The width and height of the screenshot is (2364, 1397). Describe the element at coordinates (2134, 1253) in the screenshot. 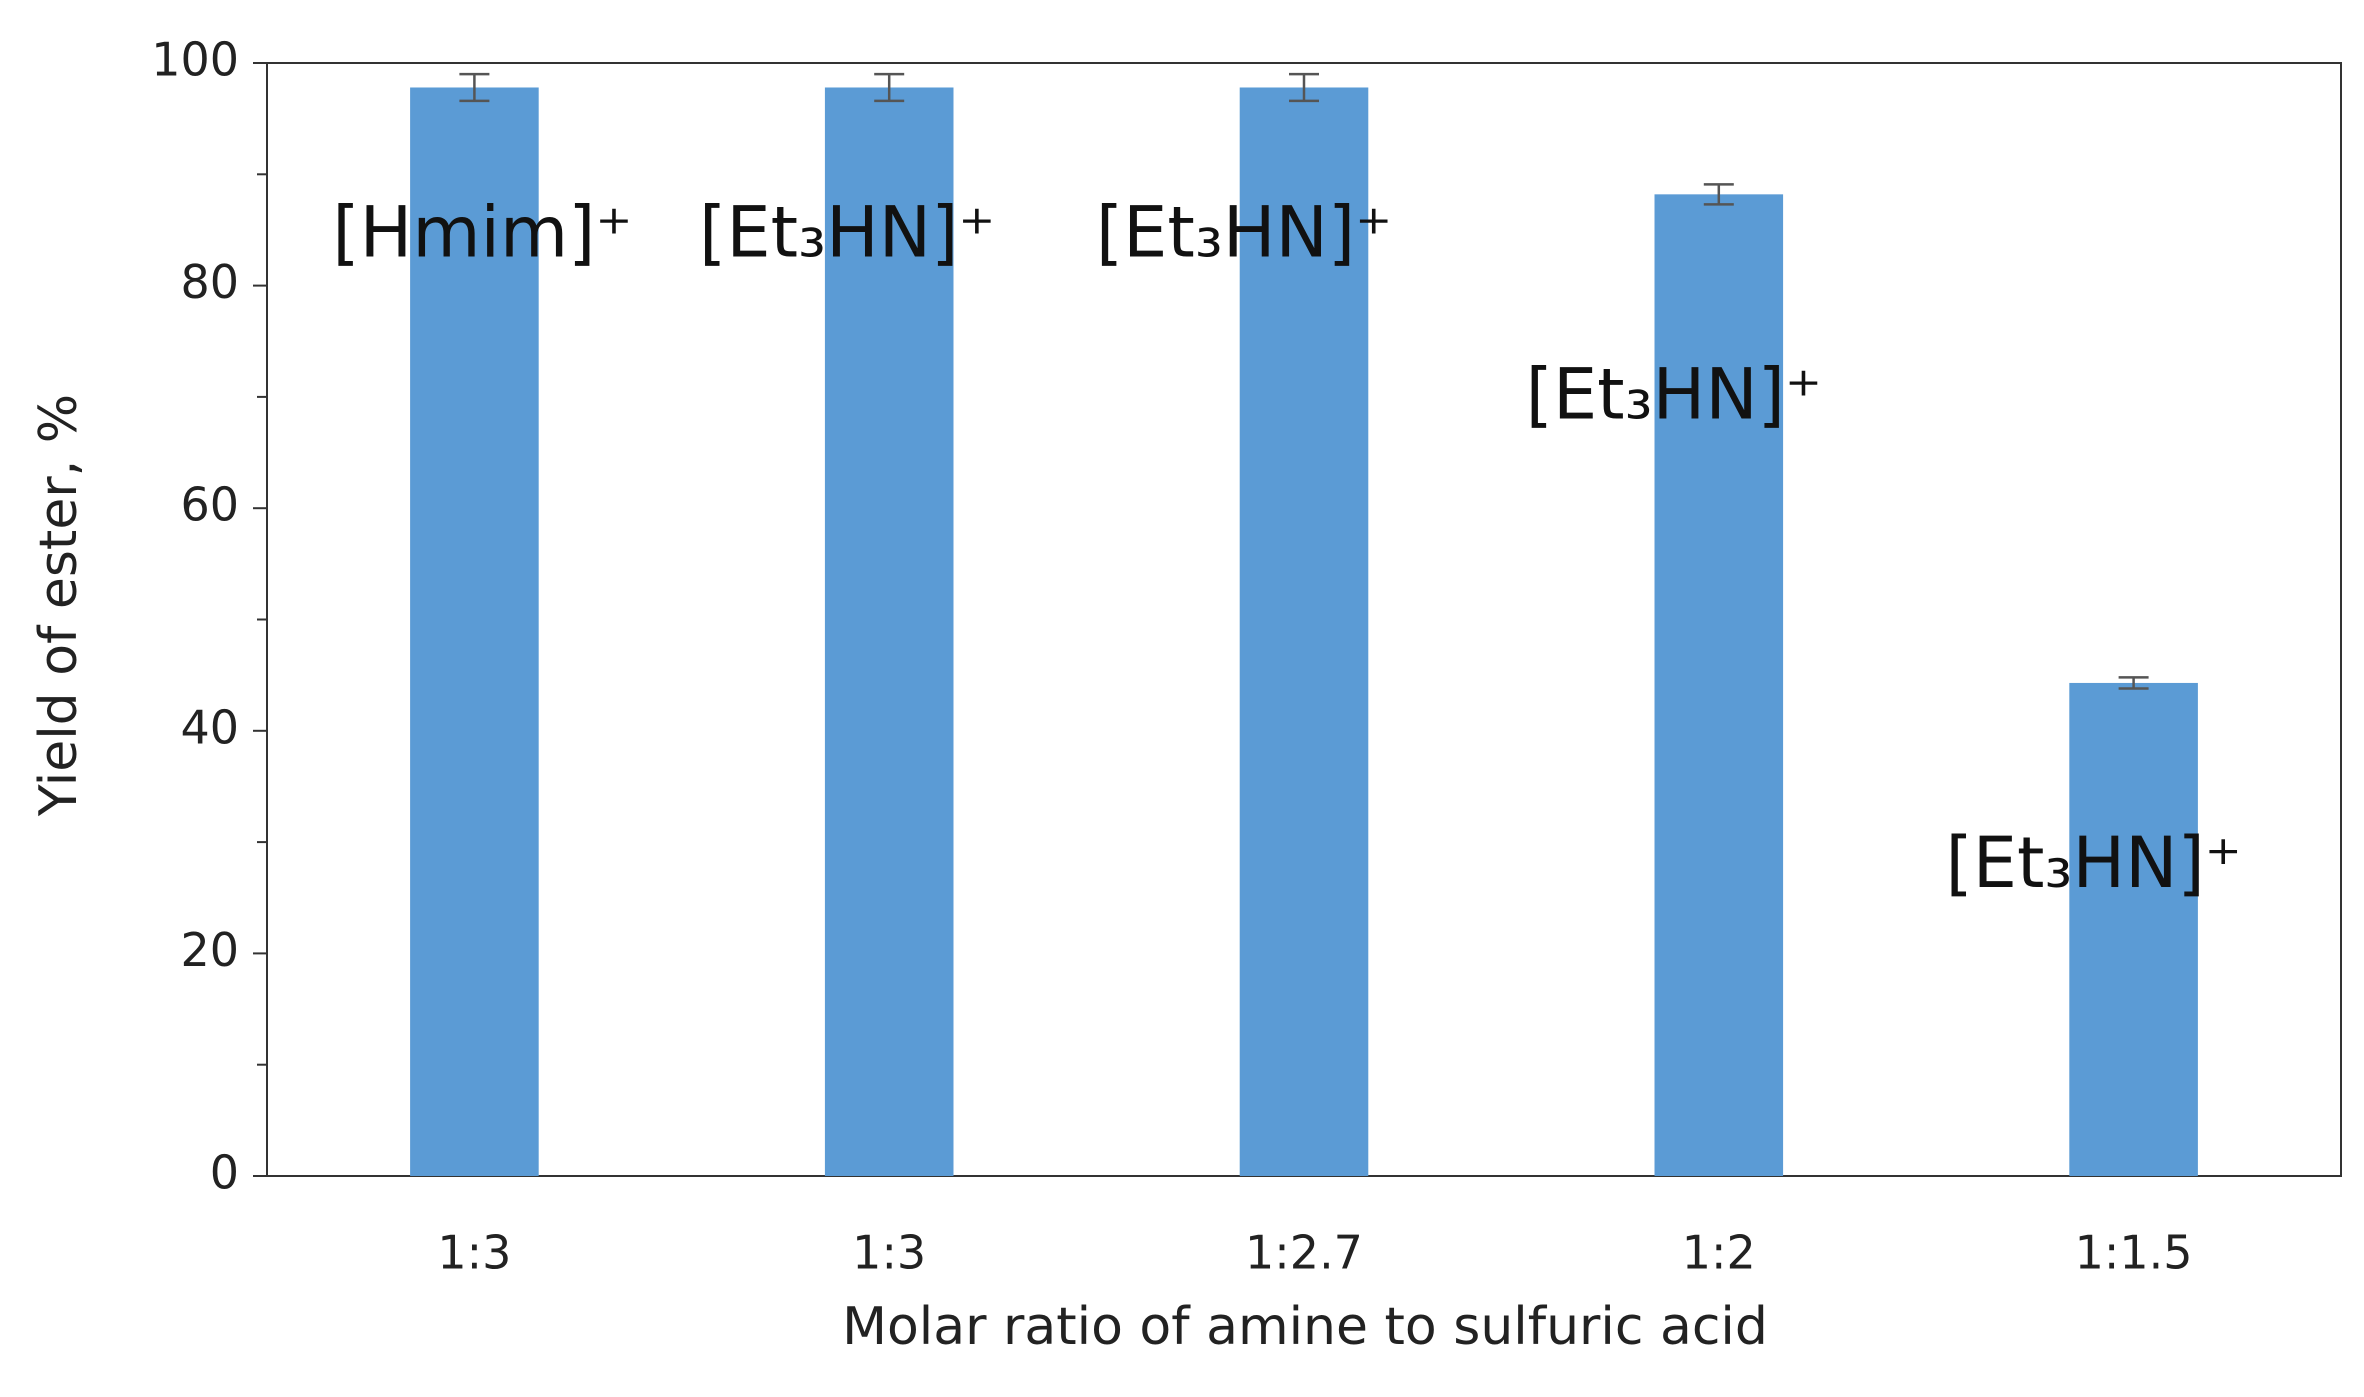

I see `x-tick-label: 1:1.5` at that location.